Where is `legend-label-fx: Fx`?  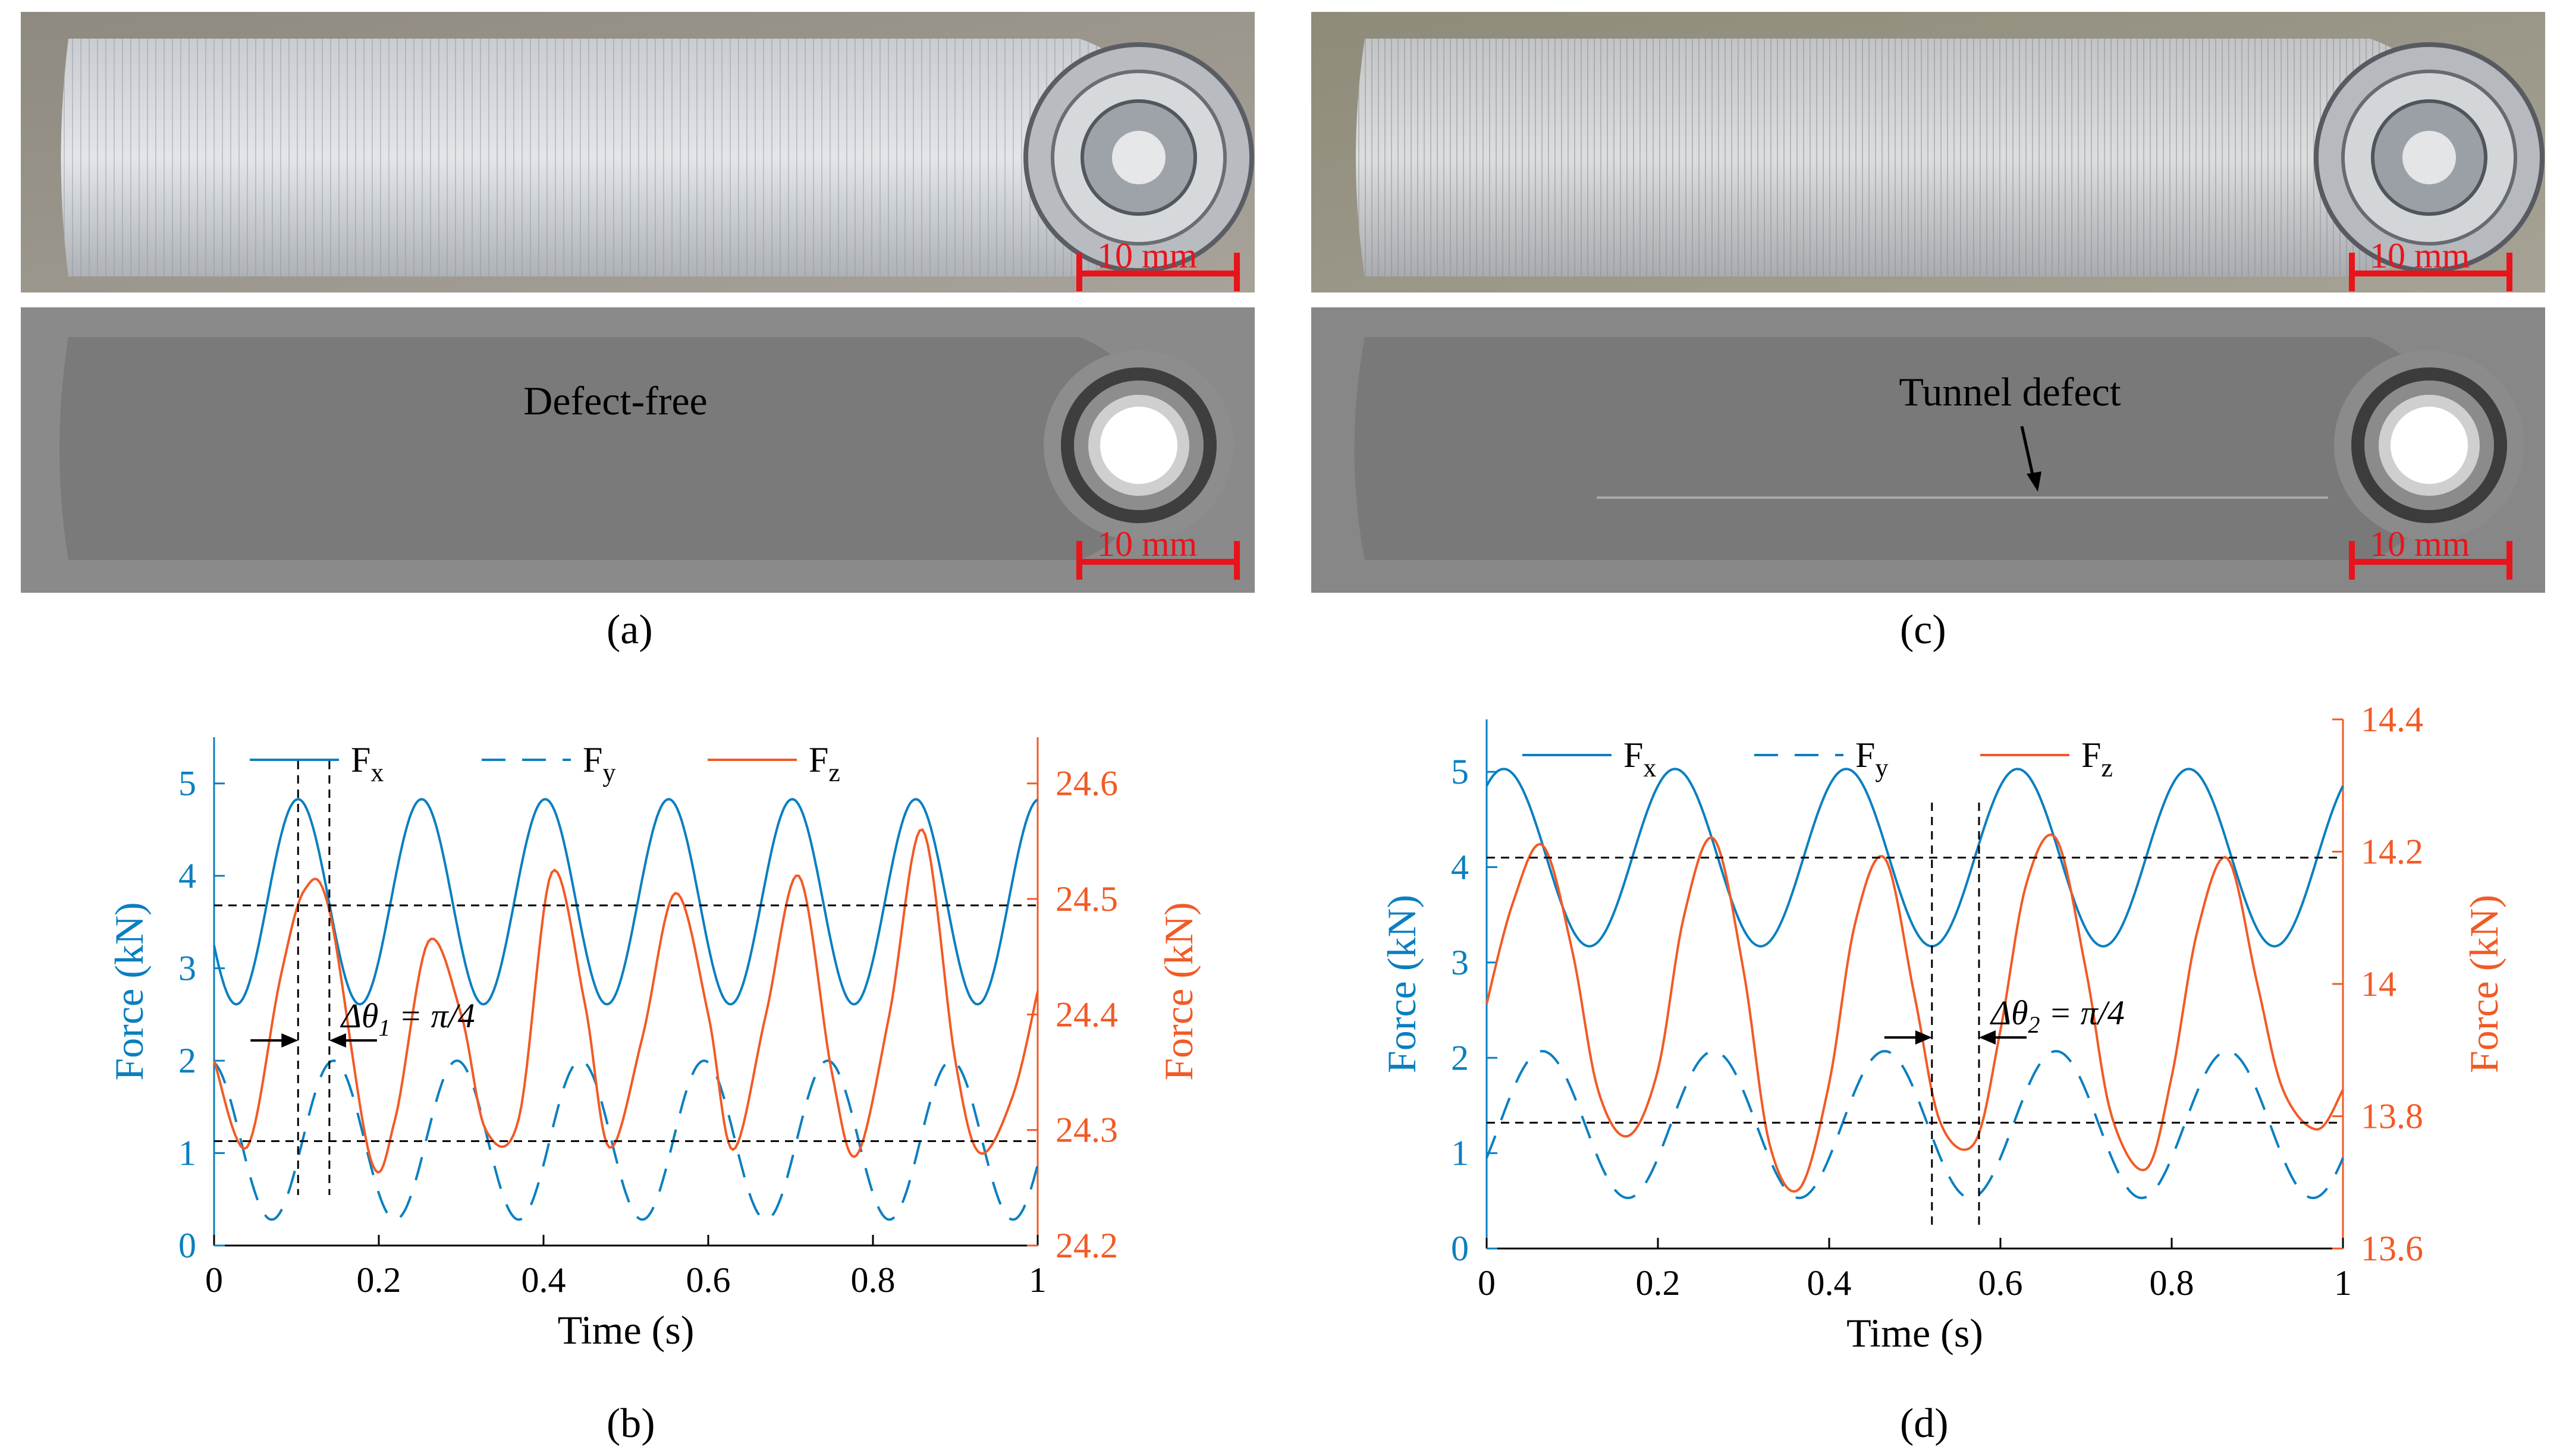
legend-label-fx: Fx is located at coordinates (1639, 758).